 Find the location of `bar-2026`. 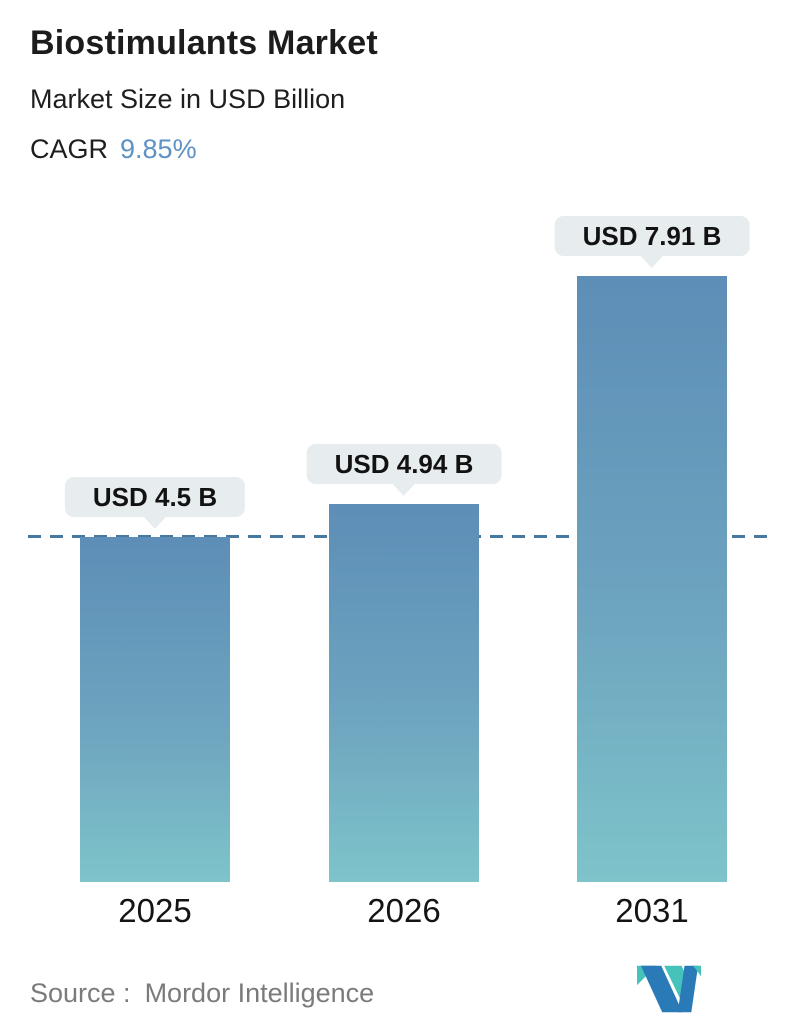

bar-2026 is located at coordinates (404, 693).